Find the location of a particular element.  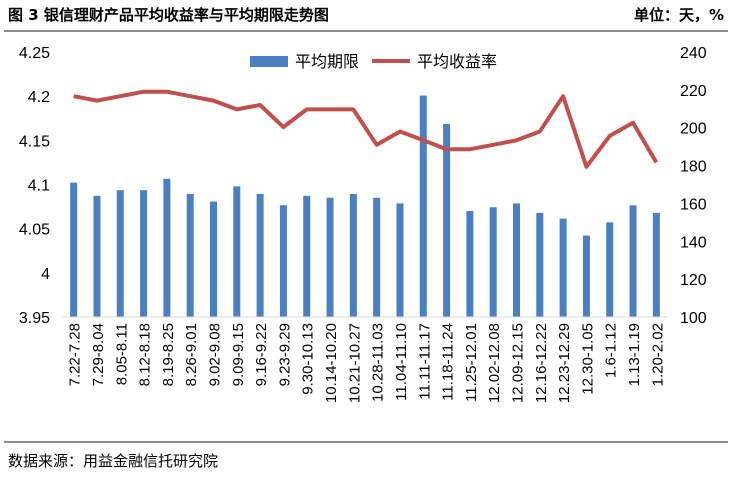

yield-line is located at coordinates (366, 129).